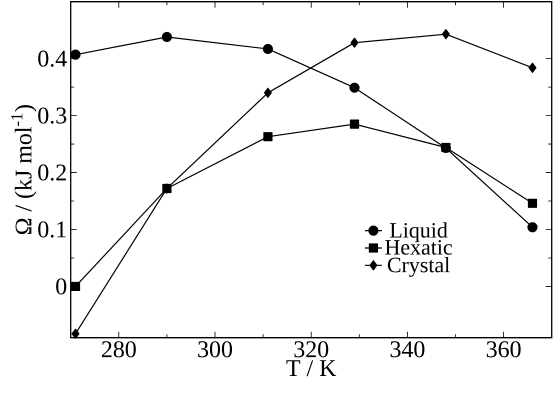 The image size is (554, 397). Describe the element at coordinates (407, 349) in the screenshot. I see `x-tick-label: 340` at that location.